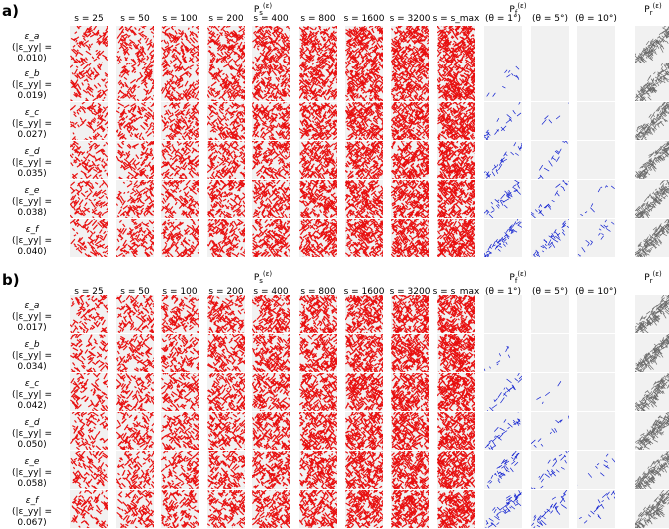 This screenshot has width=669, height=529. I want to click on strain-label: ε_c, so click(32, 113).